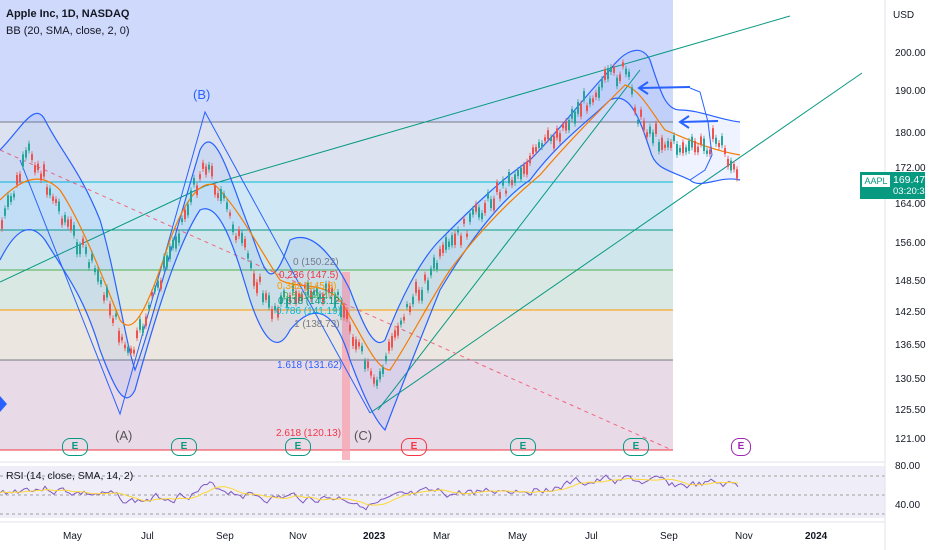  Describe the element at coordinates (3, 404) in the screenshot. I see `scroll-left-icon` at that location.